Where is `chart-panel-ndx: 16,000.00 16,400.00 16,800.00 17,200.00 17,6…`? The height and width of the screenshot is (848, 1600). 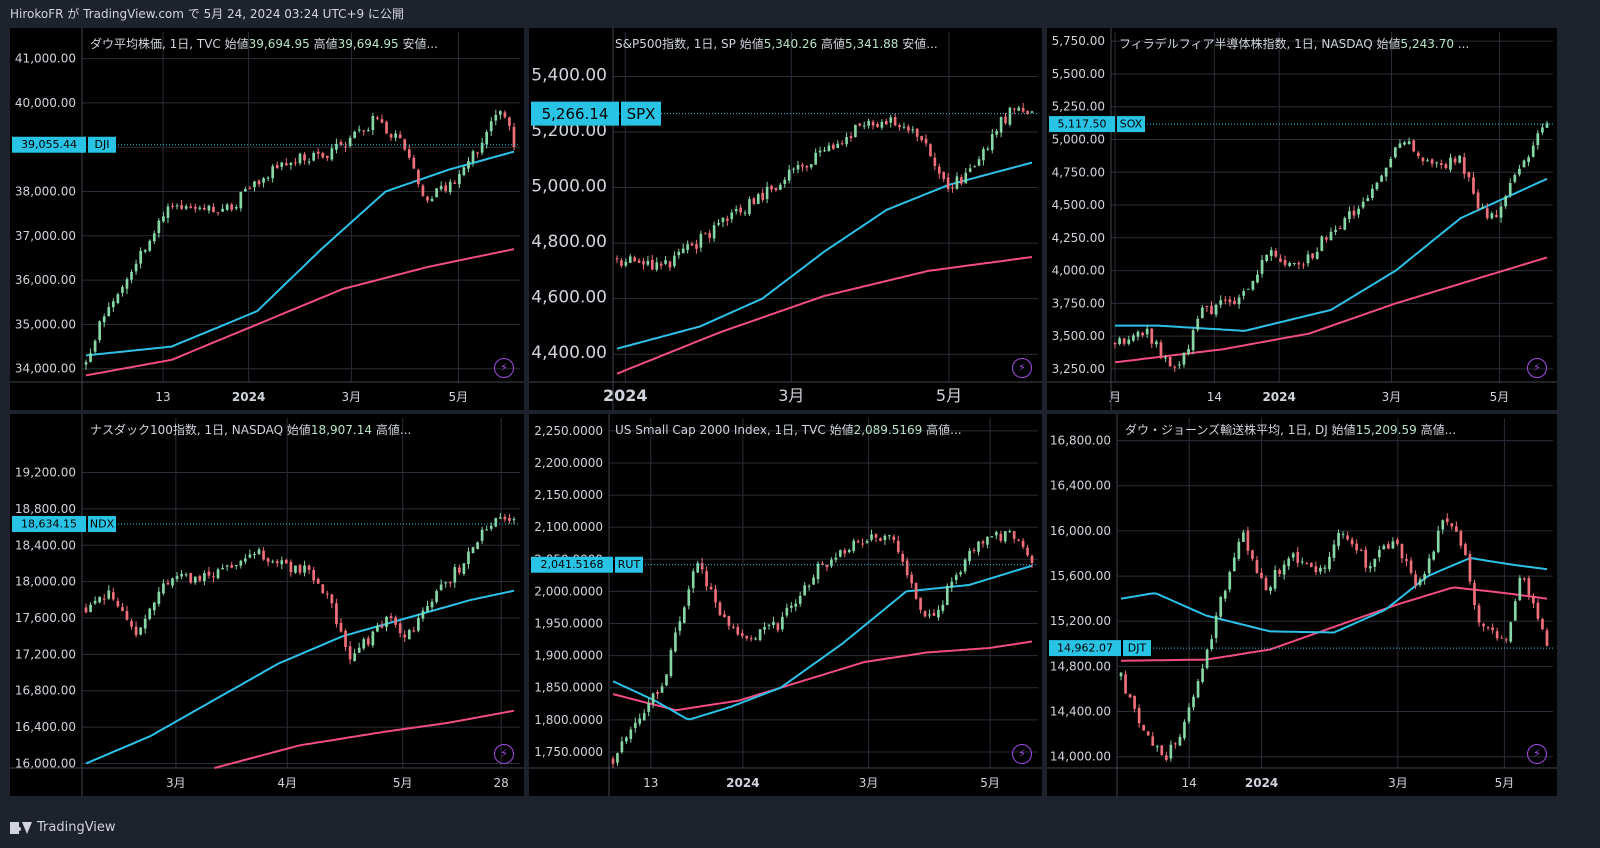 chart-panel-ndx: 16,000.00 16,400.00 16,800.00 17,200.00 17,6… is located at coordinates (267, 605).